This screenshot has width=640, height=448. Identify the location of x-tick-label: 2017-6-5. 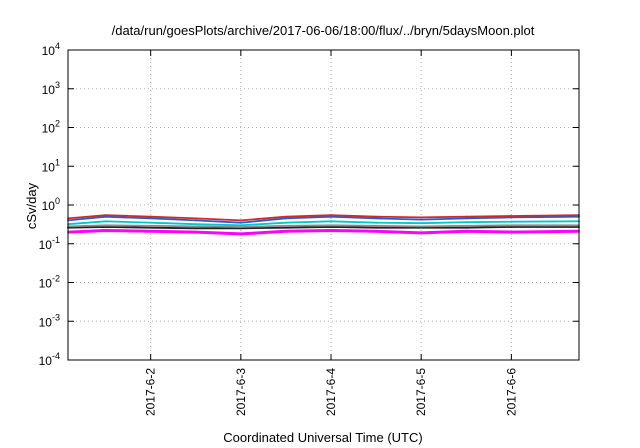
(421, 392).